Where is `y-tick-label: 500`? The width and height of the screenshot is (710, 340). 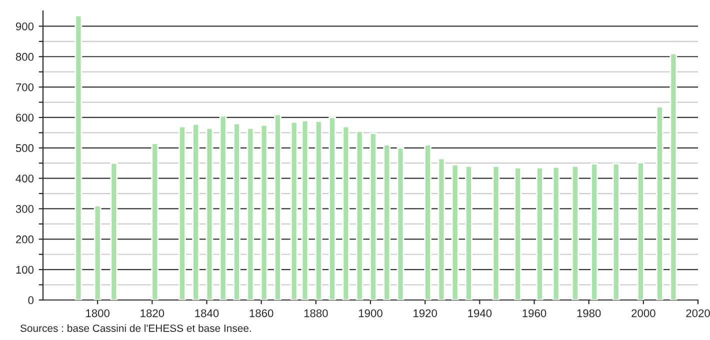 y-tick-label: 500 is located at coordinates (25, 148).